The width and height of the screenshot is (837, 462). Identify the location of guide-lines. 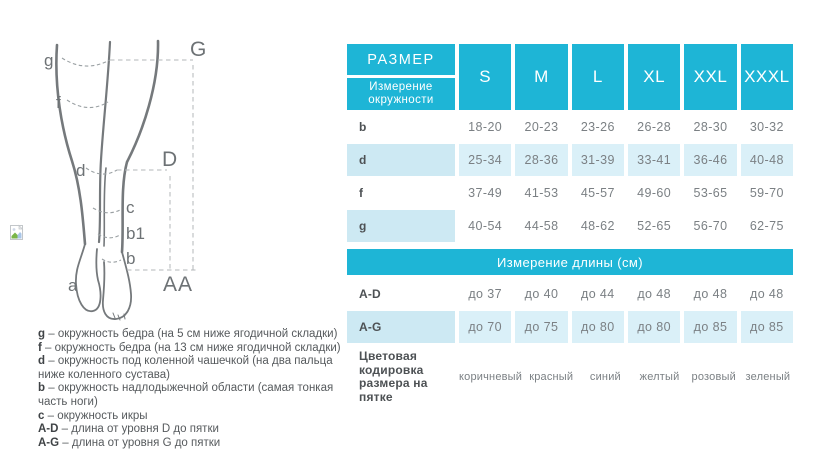
(153, 165).